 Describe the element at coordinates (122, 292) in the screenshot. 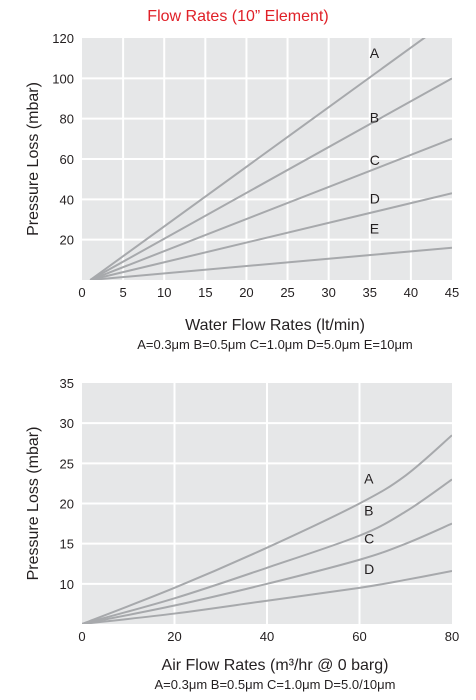

I see `x-tick-label: 5` at that location.